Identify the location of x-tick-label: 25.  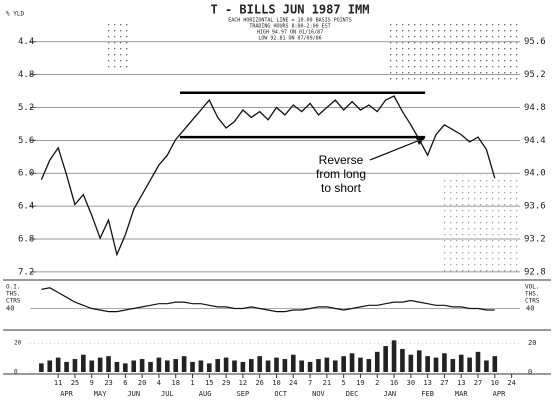
(75, 383).